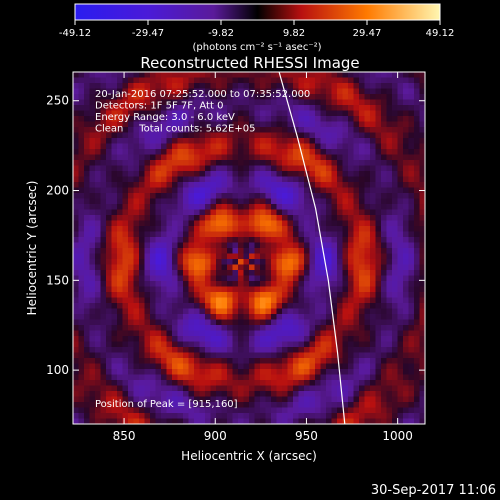 This screenshot has height=500, width=500. I want to click on colorbar-gradient, so click(257, 12).